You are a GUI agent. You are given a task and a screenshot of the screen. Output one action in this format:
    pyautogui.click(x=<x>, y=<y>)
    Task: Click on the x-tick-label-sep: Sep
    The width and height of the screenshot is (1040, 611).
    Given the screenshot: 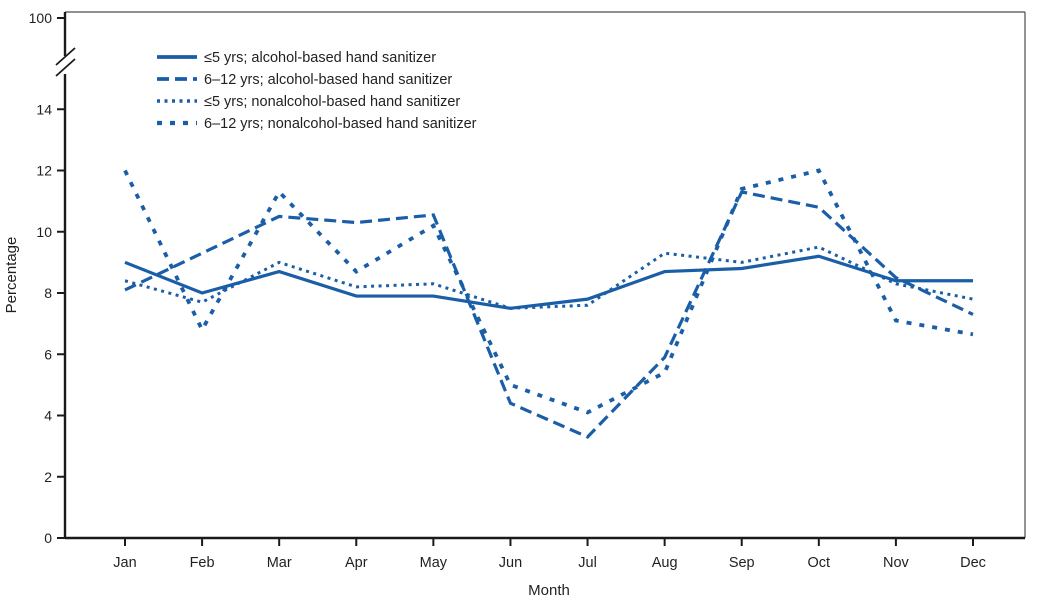 What is the action you would take?
    pyautogui.click(x=742, y=563)
    